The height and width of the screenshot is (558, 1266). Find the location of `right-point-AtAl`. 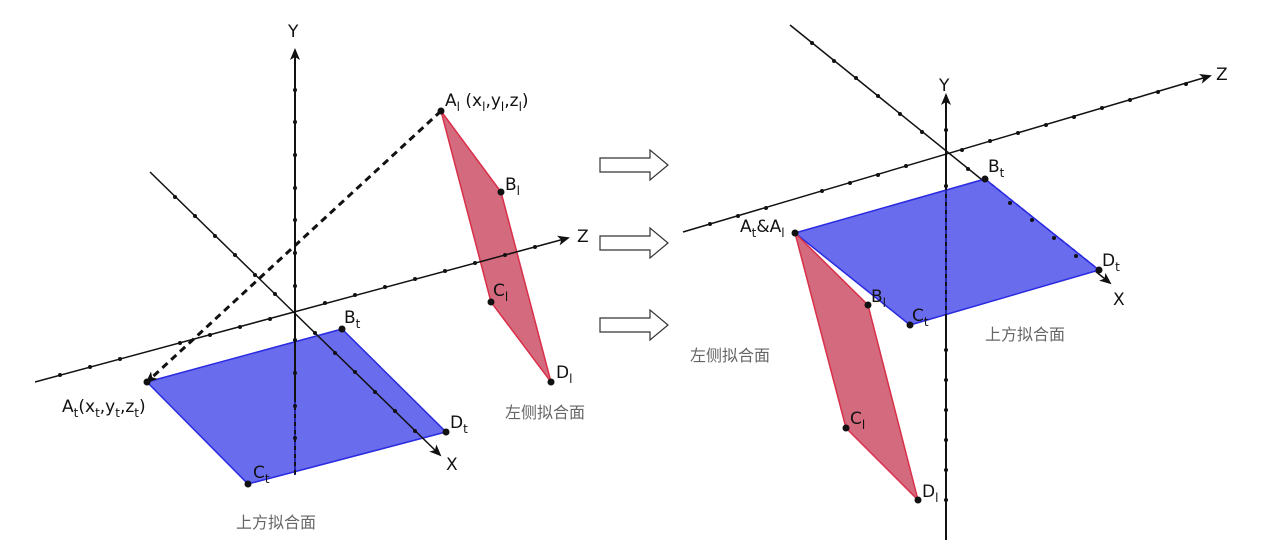

right-point-AtAl is located at coordinates (795, 233).